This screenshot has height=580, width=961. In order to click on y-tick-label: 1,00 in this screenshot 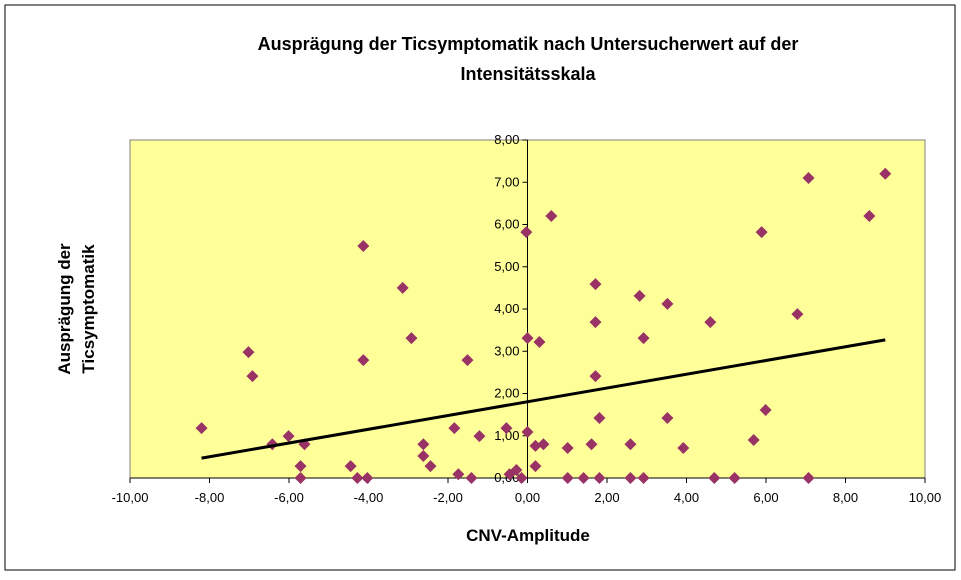, I will do `click(506, 435)`.